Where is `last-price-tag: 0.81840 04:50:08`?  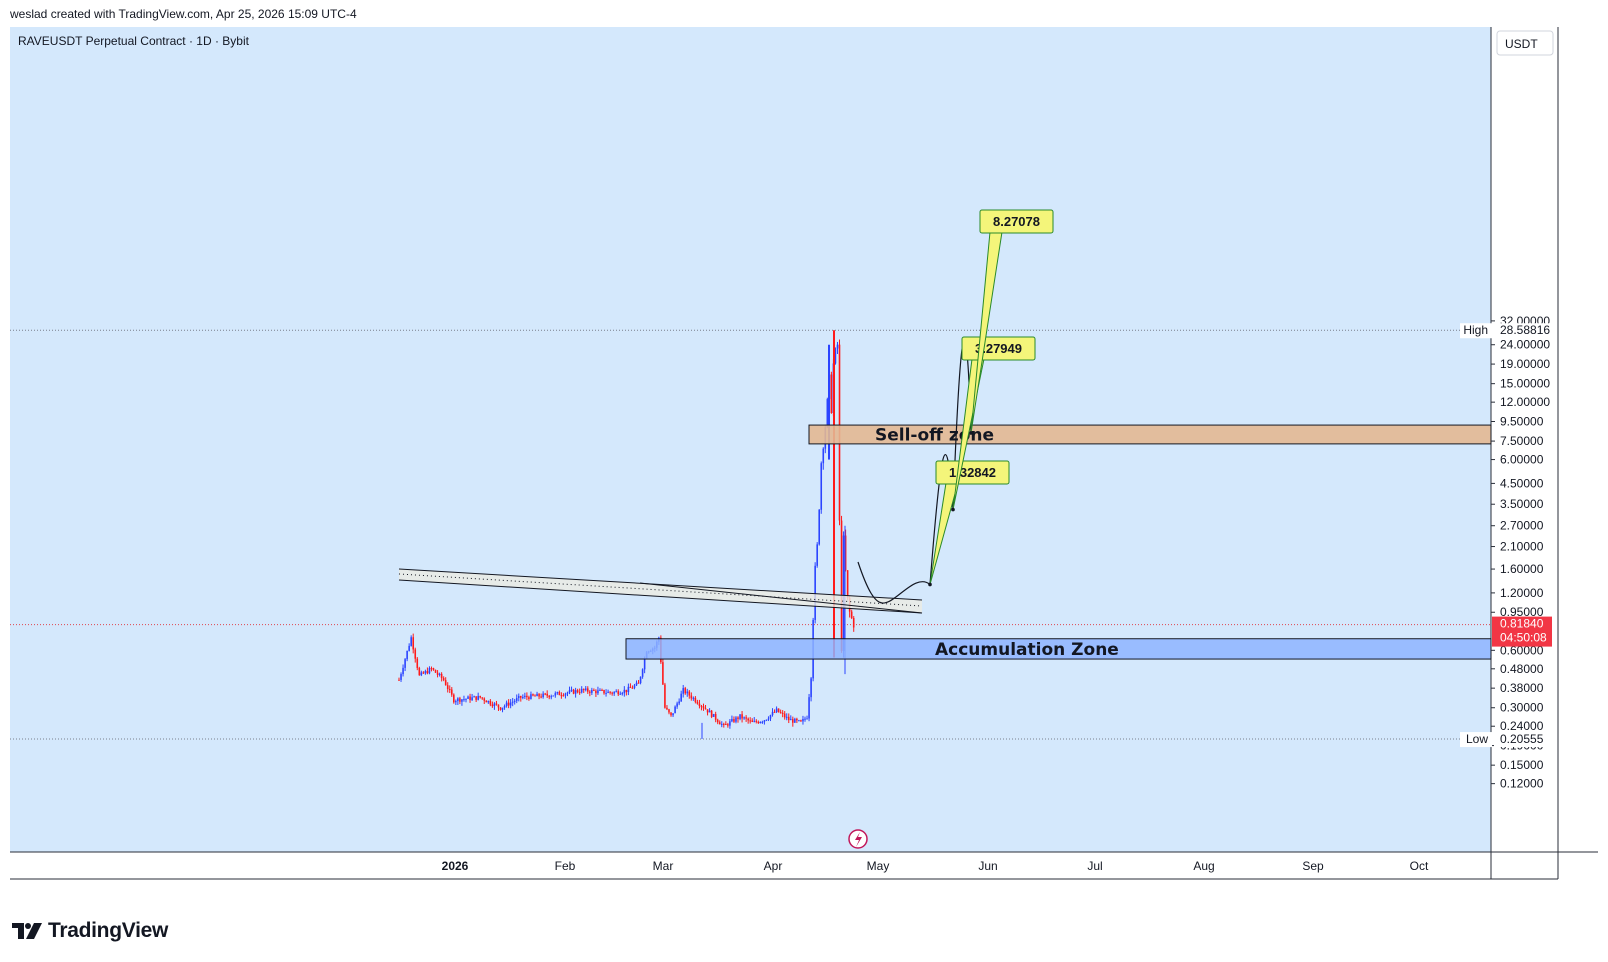 last-price-tag: 0.81840 04:50:08 is located at coordinates (1522, 631).